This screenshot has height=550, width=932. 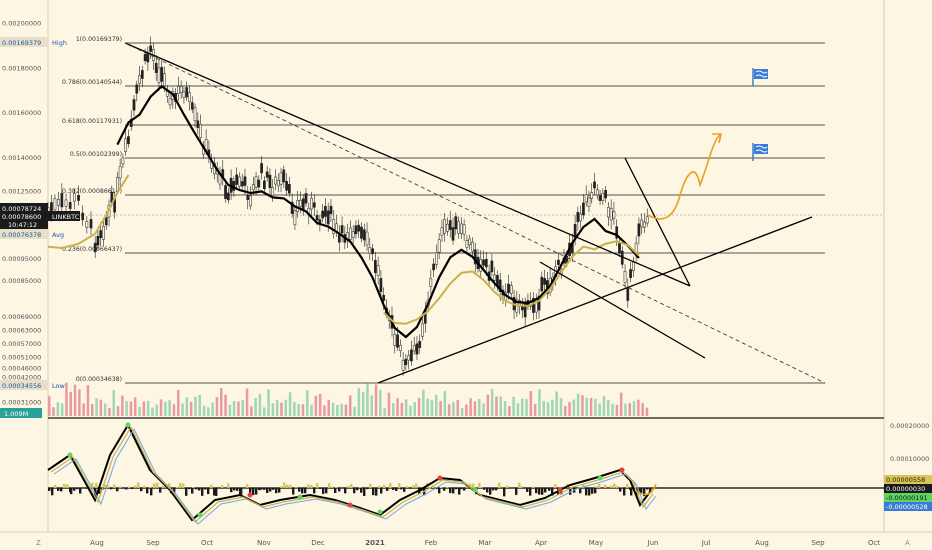 I want to click on fib-label: 0.236(0.00066437), so click(x=92, y=249).